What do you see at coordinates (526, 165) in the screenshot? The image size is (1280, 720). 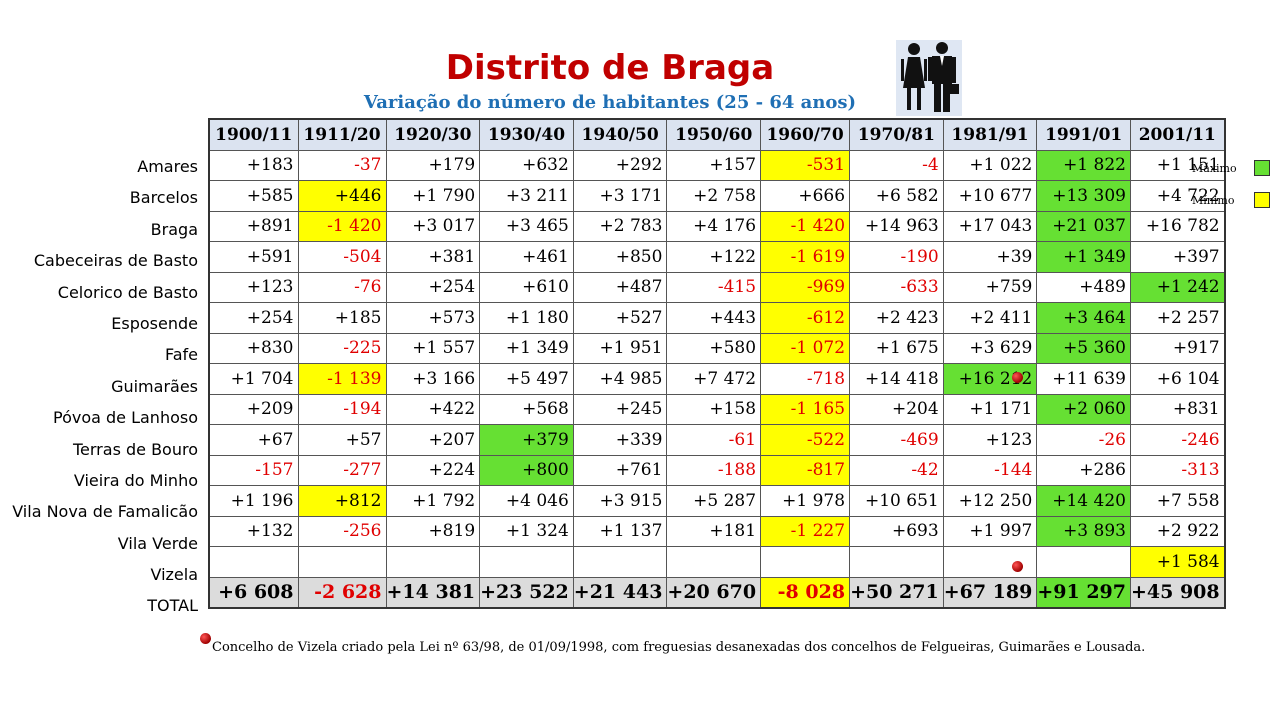 I see `table-cell: +632` at bounding box center [526, 165].